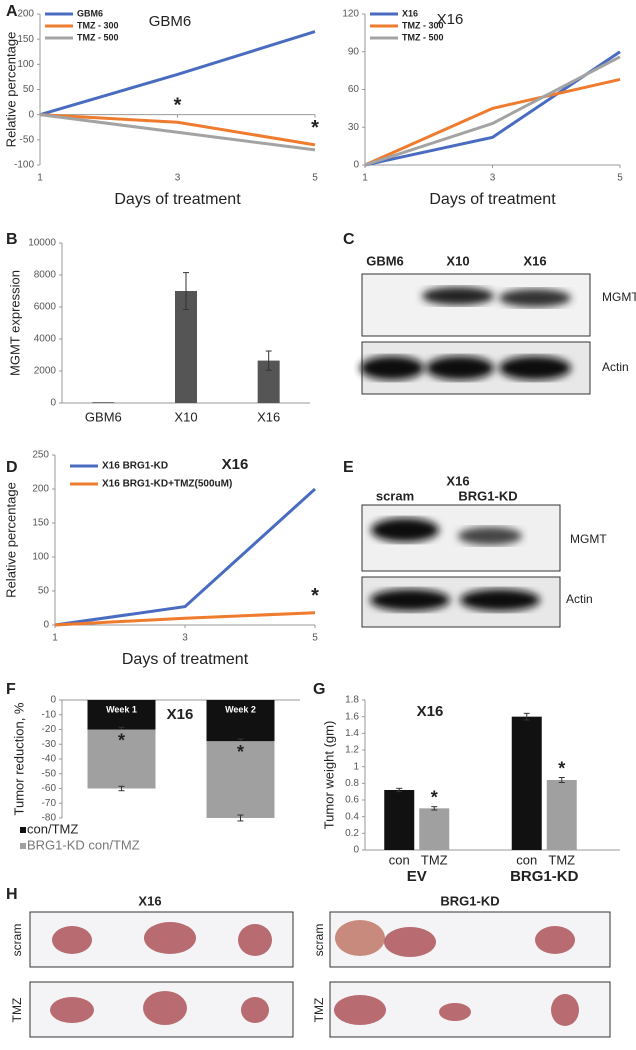 The height and width of the screenshot is (1050, 636). What do you see at coordinates (457, 260) in the screenshot?
I see `lane-label: X10` at bounding box center [457, 260].